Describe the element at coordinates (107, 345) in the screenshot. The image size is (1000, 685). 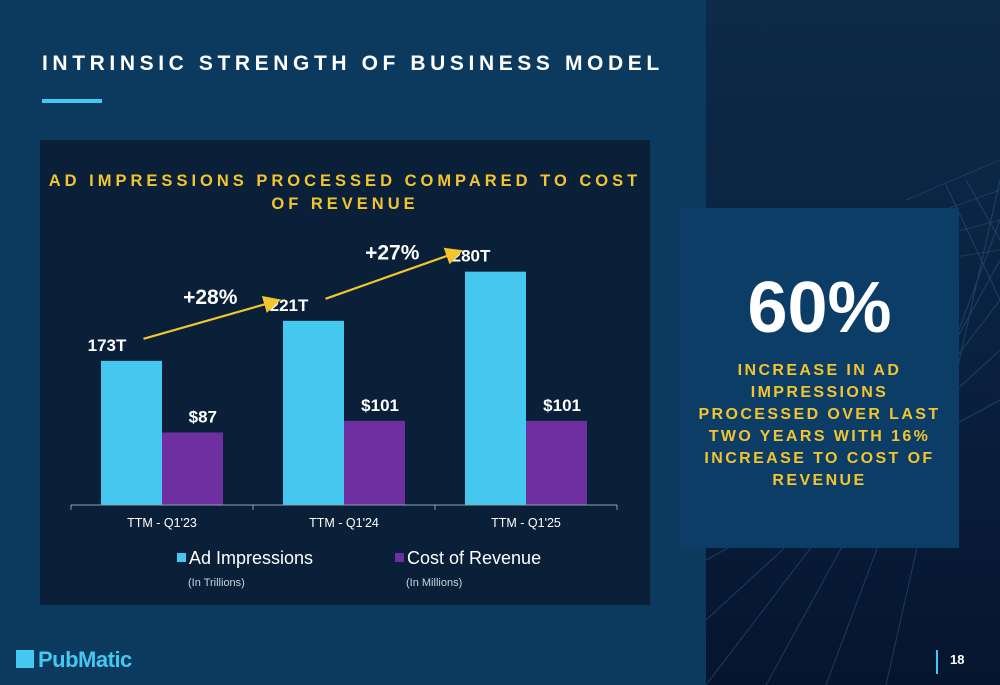
I see `data-label-ad-impressions-0: 173T` at that location.